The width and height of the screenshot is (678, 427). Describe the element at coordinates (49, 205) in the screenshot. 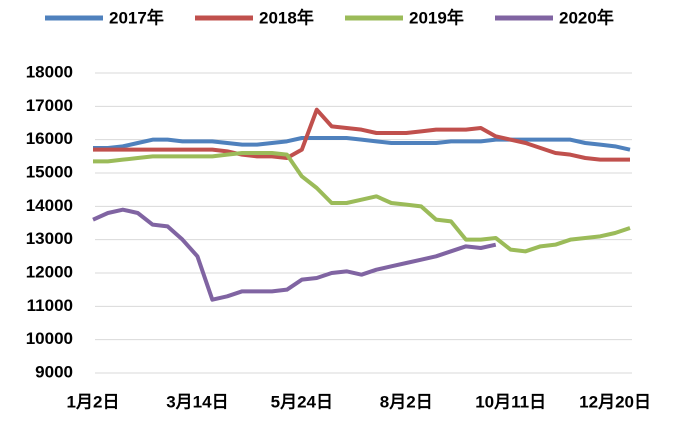

I see `y-tick-label: 14000` at that location.